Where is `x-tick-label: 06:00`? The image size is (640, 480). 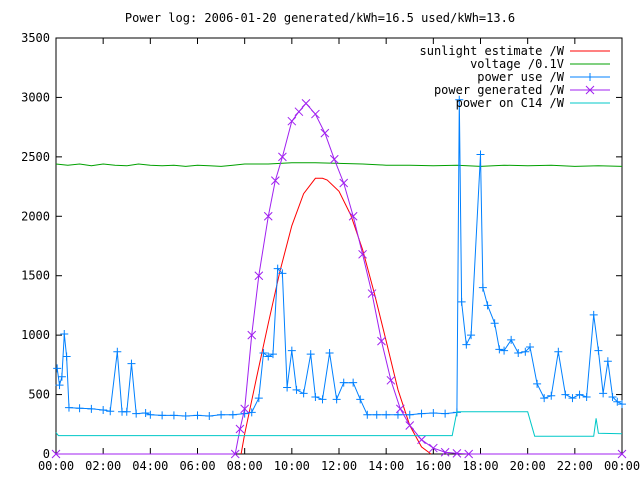 x-tick-label: 06:00 is located at coordinates (197, 466).